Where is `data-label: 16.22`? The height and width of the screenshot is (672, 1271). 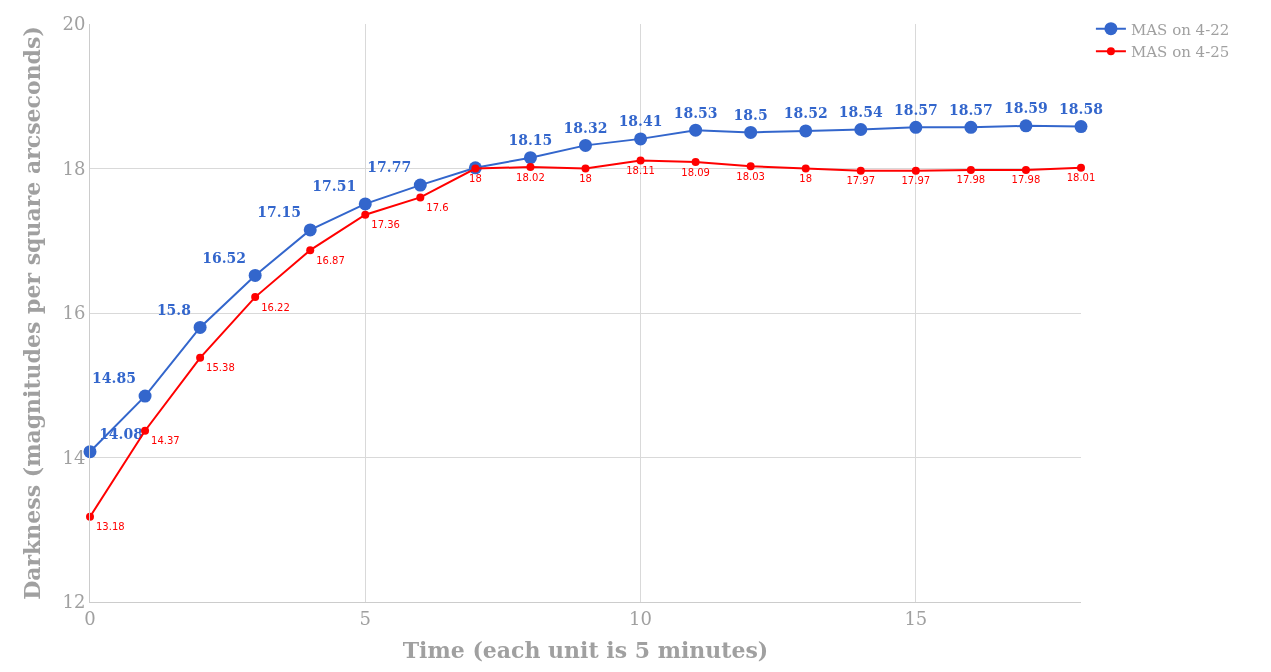
data-label: 16.22 is located at coordinates (275, 307).